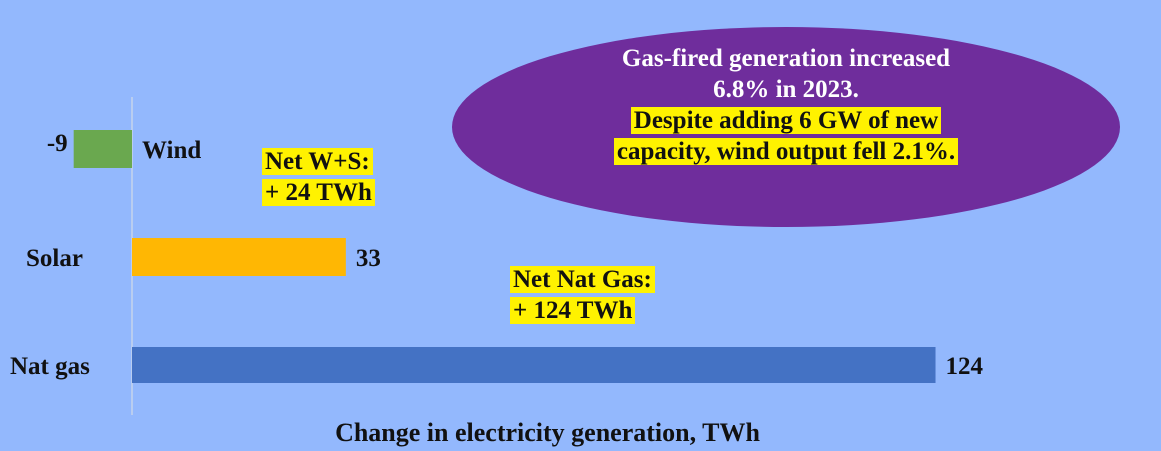 The image size is (1161, 451). Describe the element at coordinates (582, 295) in the screenshot. I see `net-gas-note: Net Nat Gas: + 124 TWh` at that location.